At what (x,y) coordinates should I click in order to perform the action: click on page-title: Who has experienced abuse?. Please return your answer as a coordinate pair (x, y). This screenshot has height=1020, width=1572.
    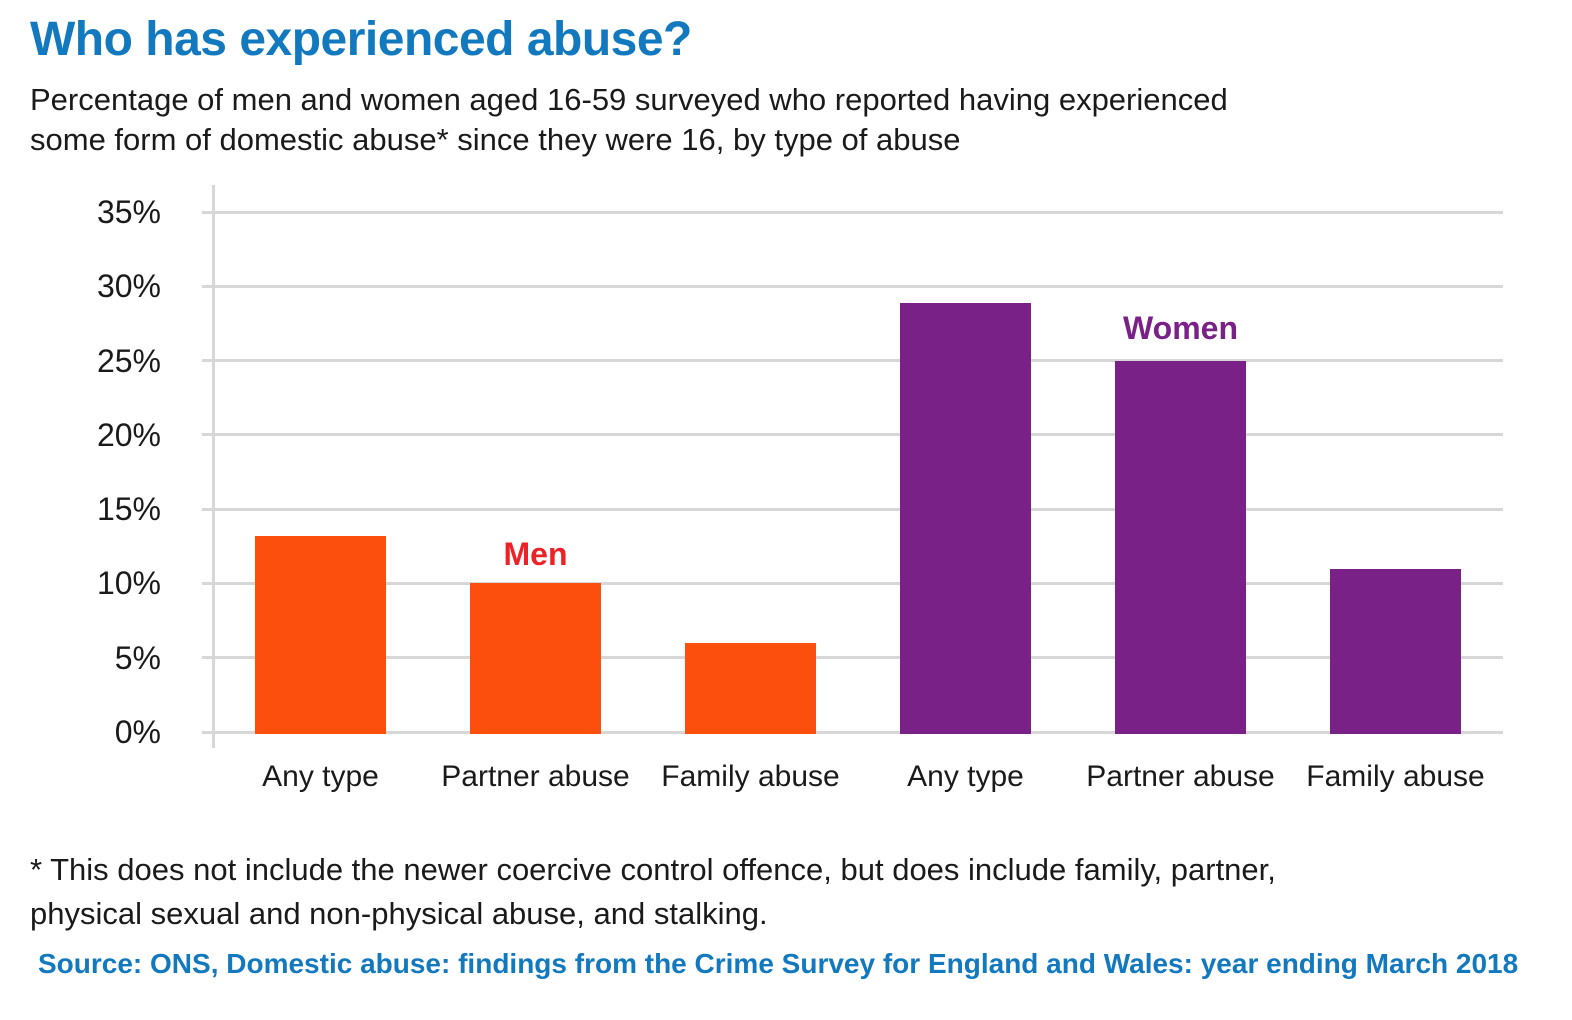
    Looking at the image, I should click on (361, 39).